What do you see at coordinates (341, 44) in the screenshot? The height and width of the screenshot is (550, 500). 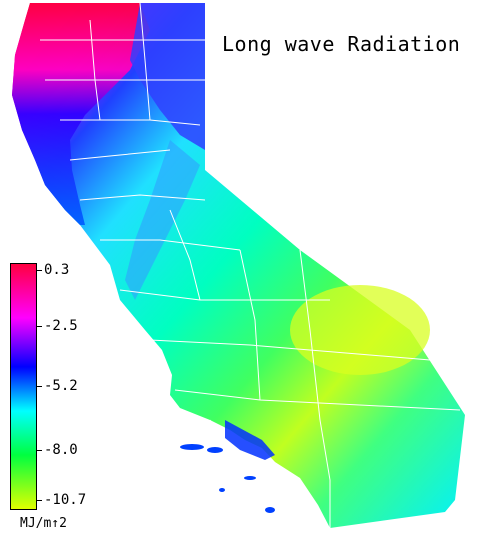 I see `map-title: Long wave Radiation` at bounding box center [341, 44].